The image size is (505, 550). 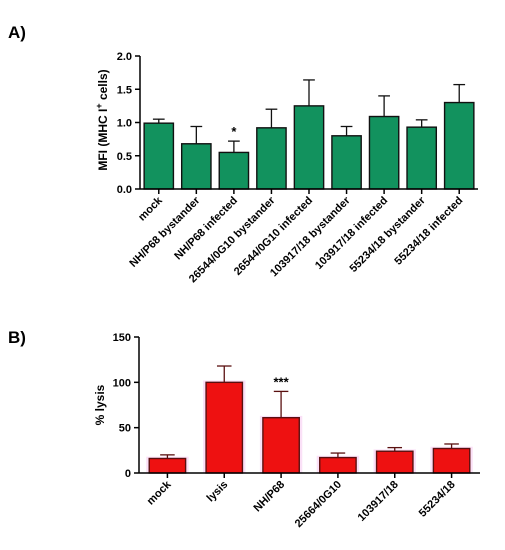 I want to click on panel-a-y-axis-label-sup: +, so click(x=99, y=105).